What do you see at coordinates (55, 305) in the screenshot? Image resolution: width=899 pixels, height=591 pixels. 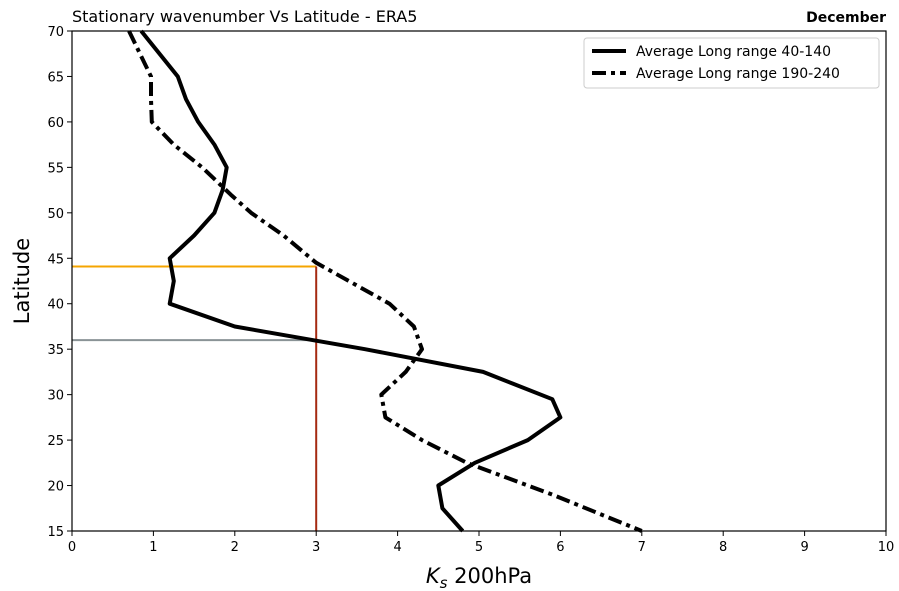 I see `y-tick-label: 40` at bounding box center [55, 305].